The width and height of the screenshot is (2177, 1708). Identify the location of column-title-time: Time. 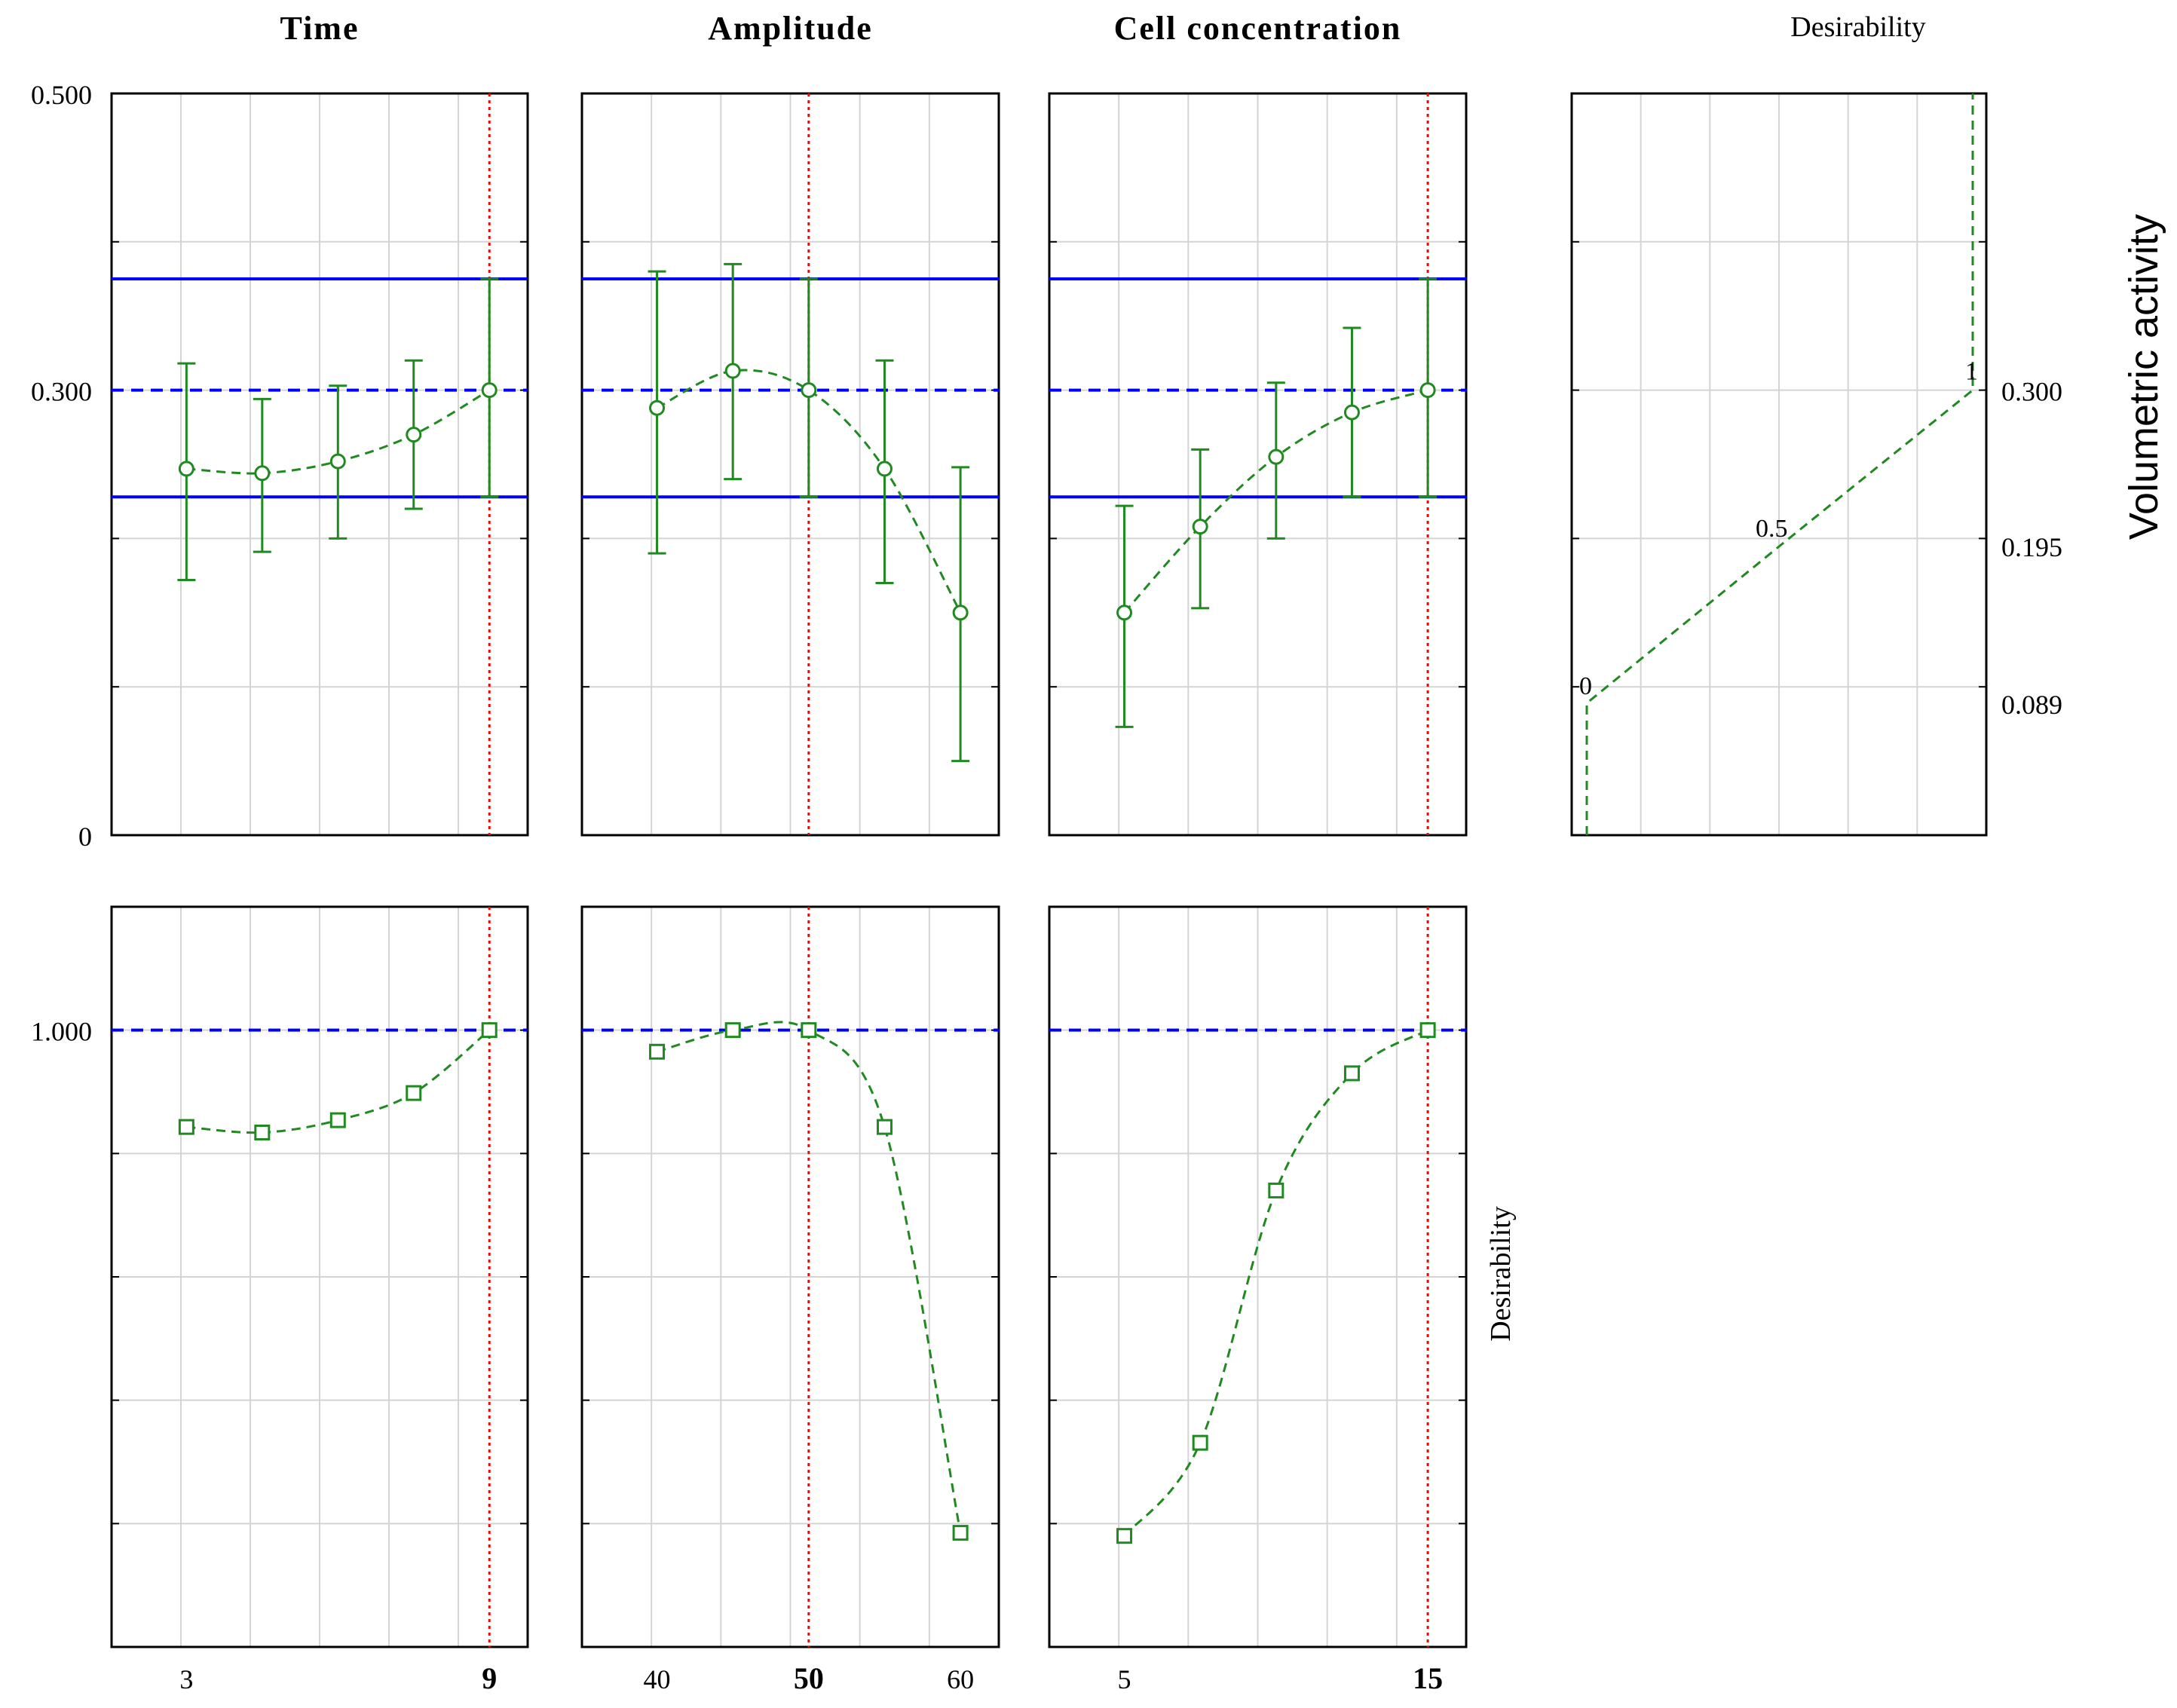
(320, 28).